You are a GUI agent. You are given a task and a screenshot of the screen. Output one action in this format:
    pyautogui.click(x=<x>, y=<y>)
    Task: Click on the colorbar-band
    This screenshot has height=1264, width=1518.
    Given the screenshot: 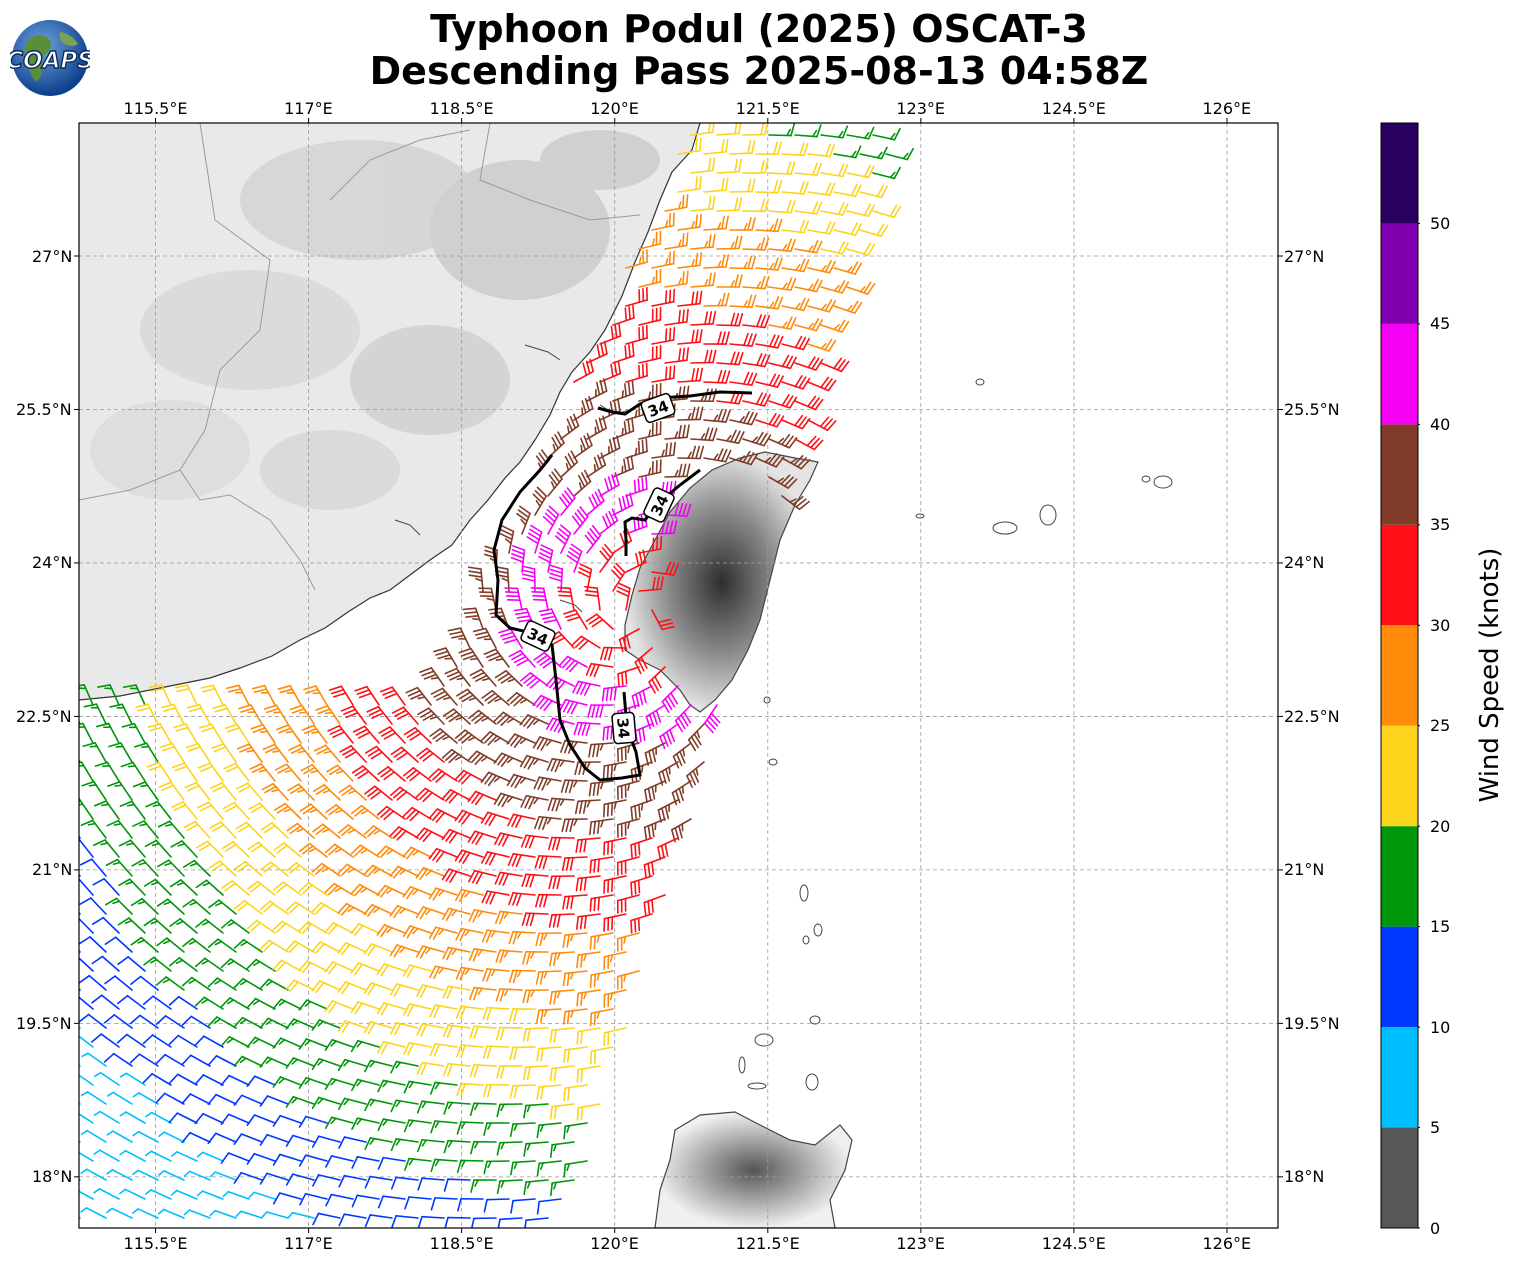 What is the action you would take?
    pyautogui.click(x=1399, y=474)
    